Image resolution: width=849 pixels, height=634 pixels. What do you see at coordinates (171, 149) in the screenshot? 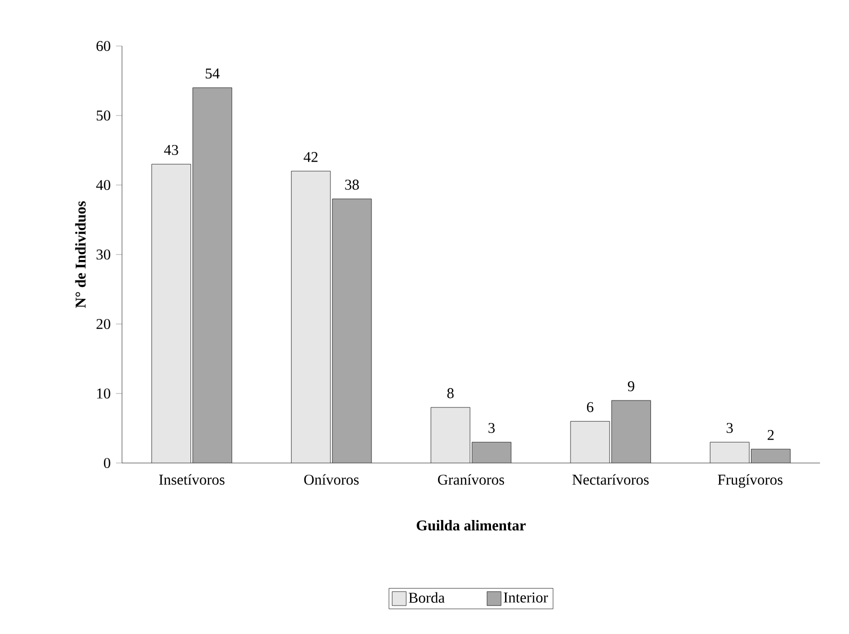
I see `data-label: 43` at bounding box center [171, 149].